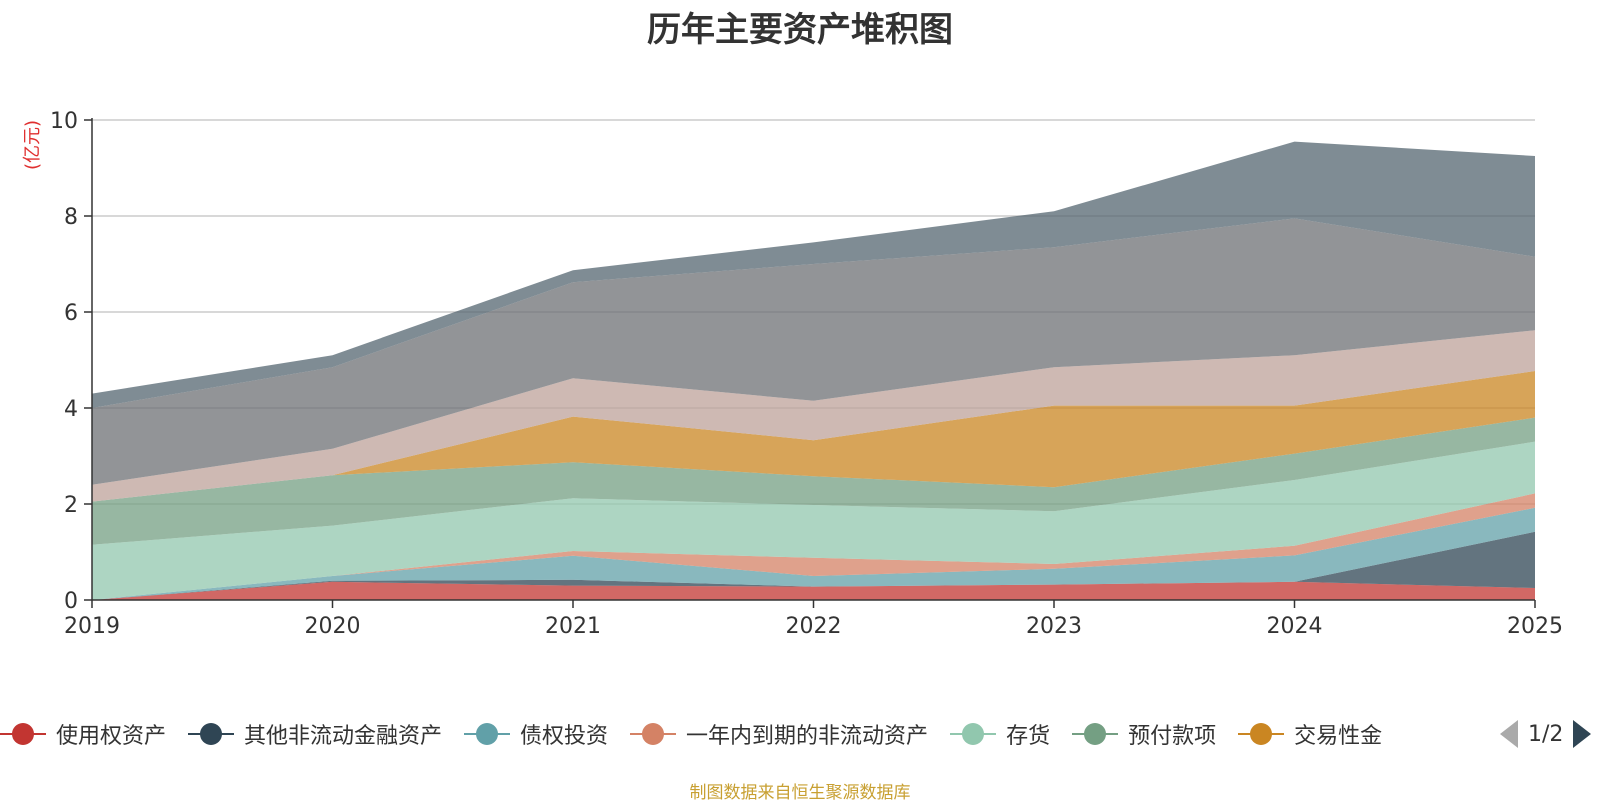  What do you see at coordinates (814, 626) in the screenshot?
I see `x-tick-label: 2022` at bounding box center [814, 626].